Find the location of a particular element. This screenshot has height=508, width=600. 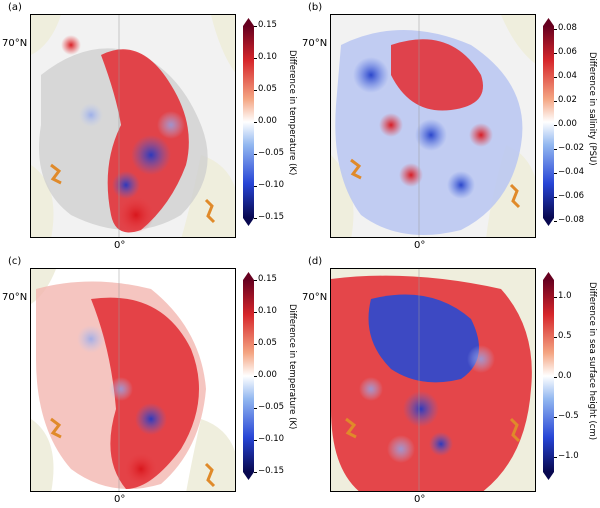

tick-label: 0.06 is located at coordinates (565, 52).